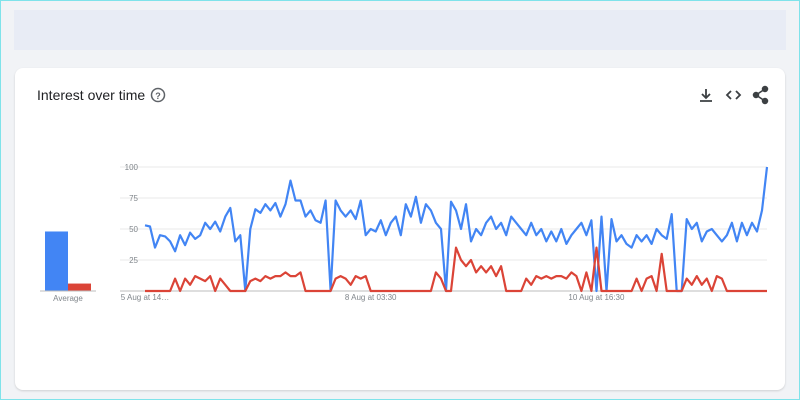 This screenshot has width=800, height=400. Describe the element at coordinates (68, 298) in the screenshot. I see `average-label: Average` at that location.